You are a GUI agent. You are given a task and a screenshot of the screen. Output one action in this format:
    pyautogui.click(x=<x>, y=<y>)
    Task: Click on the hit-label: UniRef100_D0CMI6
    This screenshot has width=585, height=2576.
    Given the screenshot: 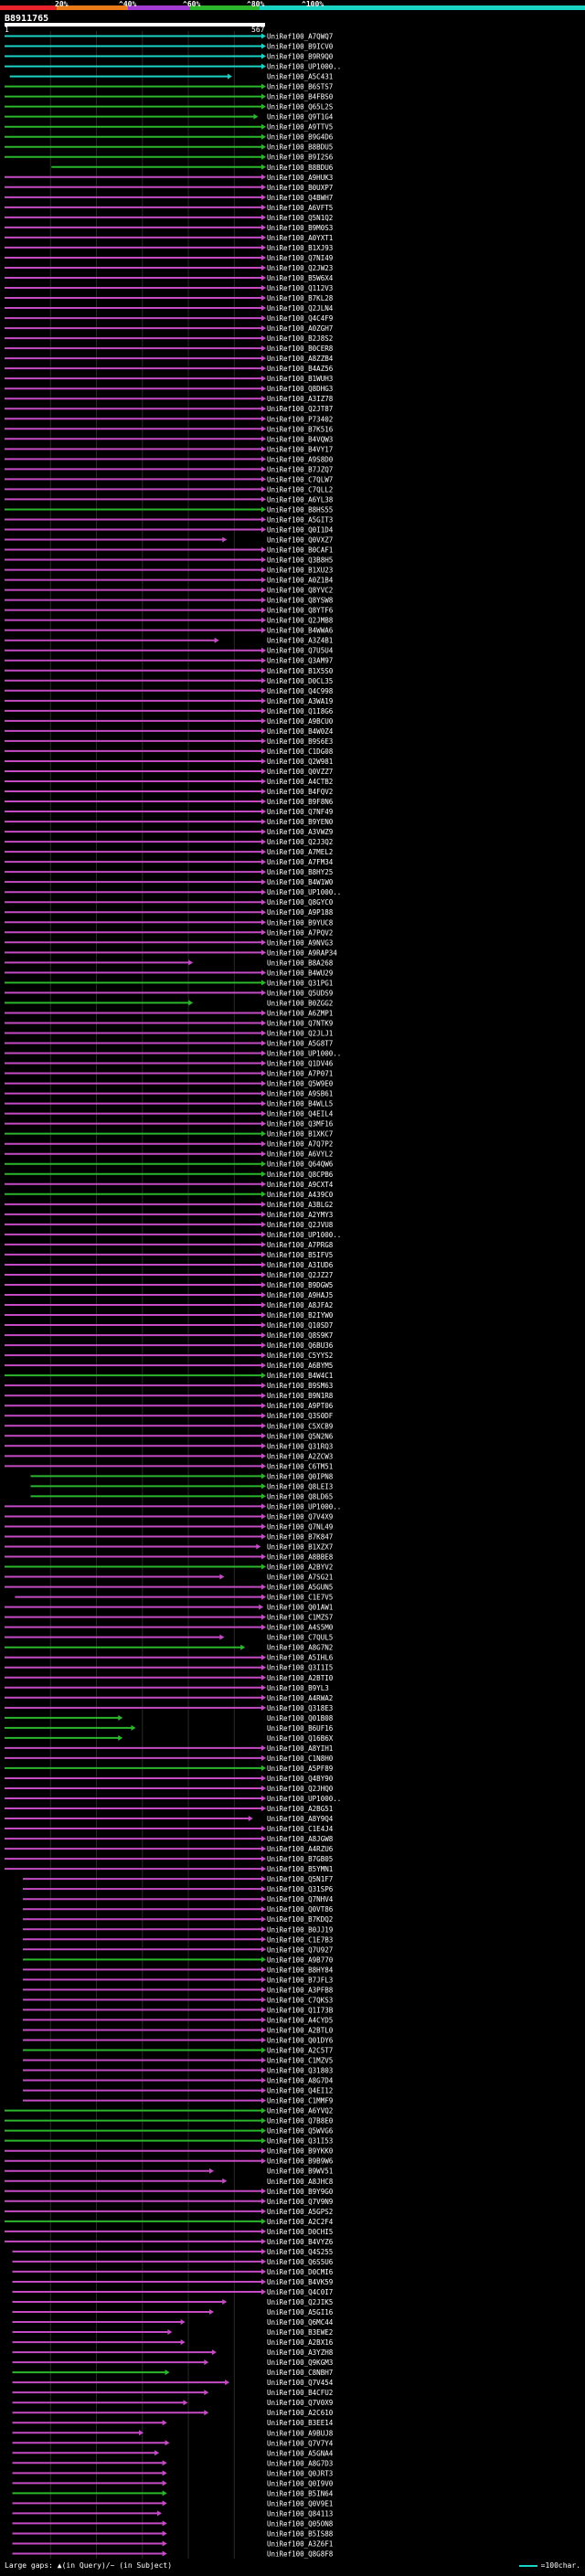 What is the action you would take?
    pyautogui.click(x=300, y=2272)
    